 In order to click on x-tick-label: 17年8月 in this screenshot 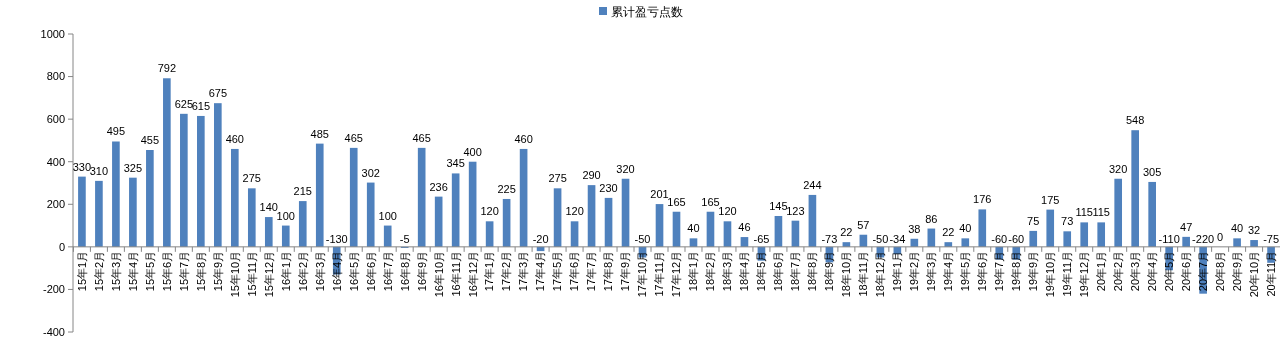, I will do `click(608, 271)`.